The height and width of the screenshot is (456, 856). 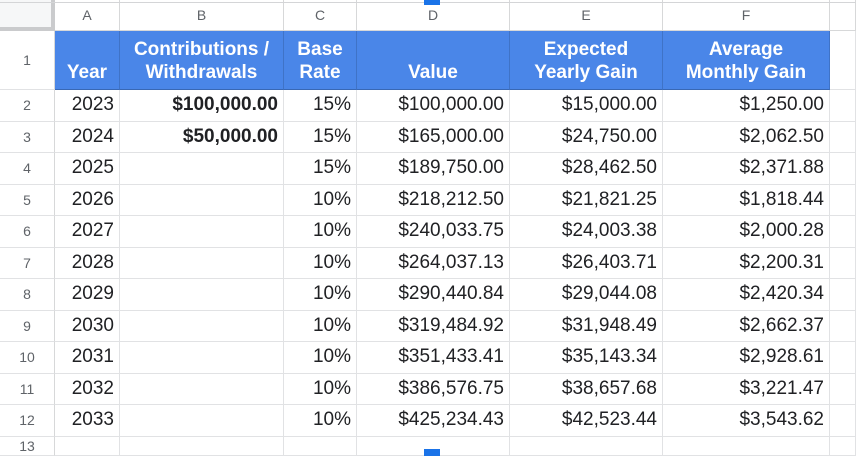 I want to click on cell-B8, so click(x=202, y=295).